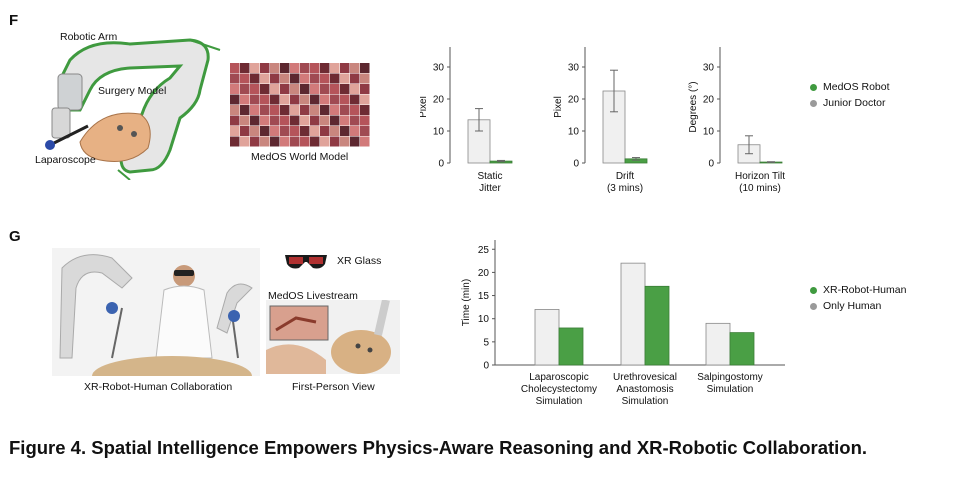  Describe the element at coordinates (693, 106) in the screenshot. I see `y-axis-label: Degrees (°)` at that location.